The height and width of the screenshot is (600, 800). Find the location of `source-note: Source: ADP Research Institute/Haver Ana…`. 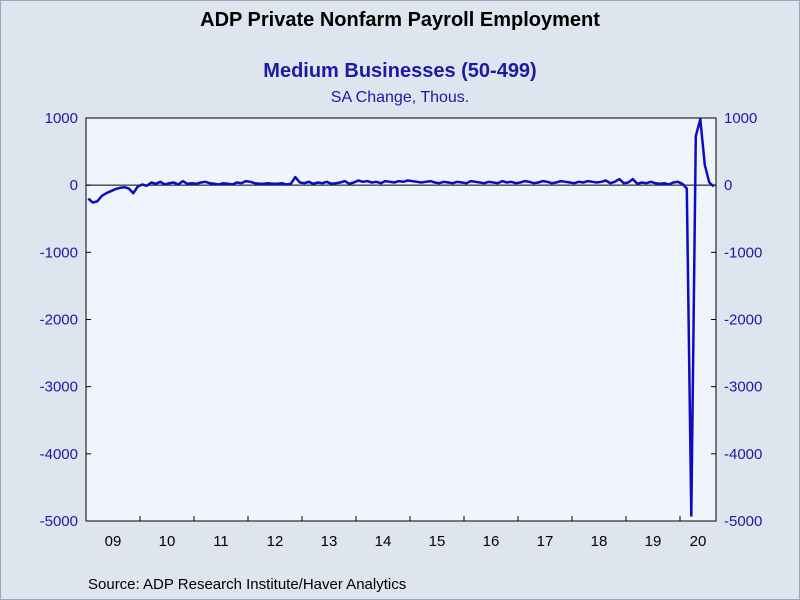

source-note: Source: ADP Research Institute/Haver Ana… is located at coordinates (247, 584).